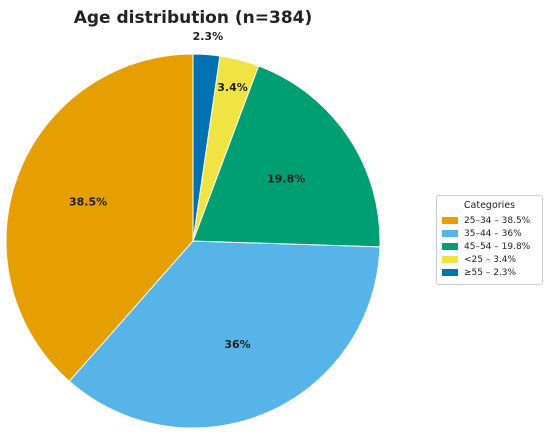  I want to click on legend-item: <25 – 3.4%, so click(489, 259).